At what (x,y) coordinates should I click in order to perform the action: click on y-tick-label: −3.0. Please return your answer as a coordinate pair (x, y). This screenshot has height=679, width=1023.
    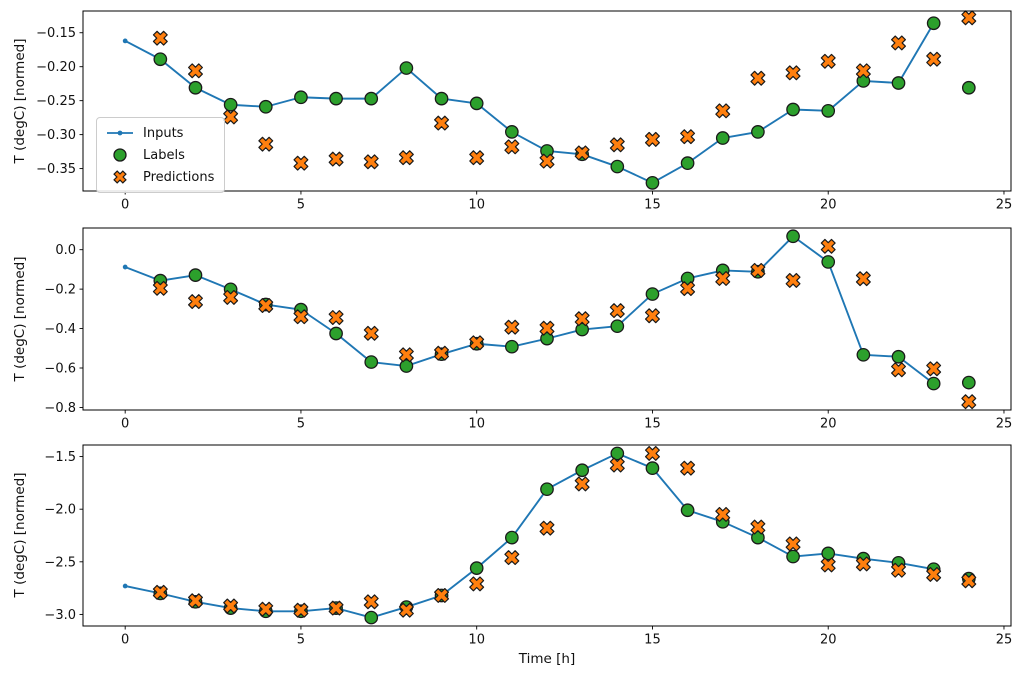
    Looking at the image, I should click on (60, 615).